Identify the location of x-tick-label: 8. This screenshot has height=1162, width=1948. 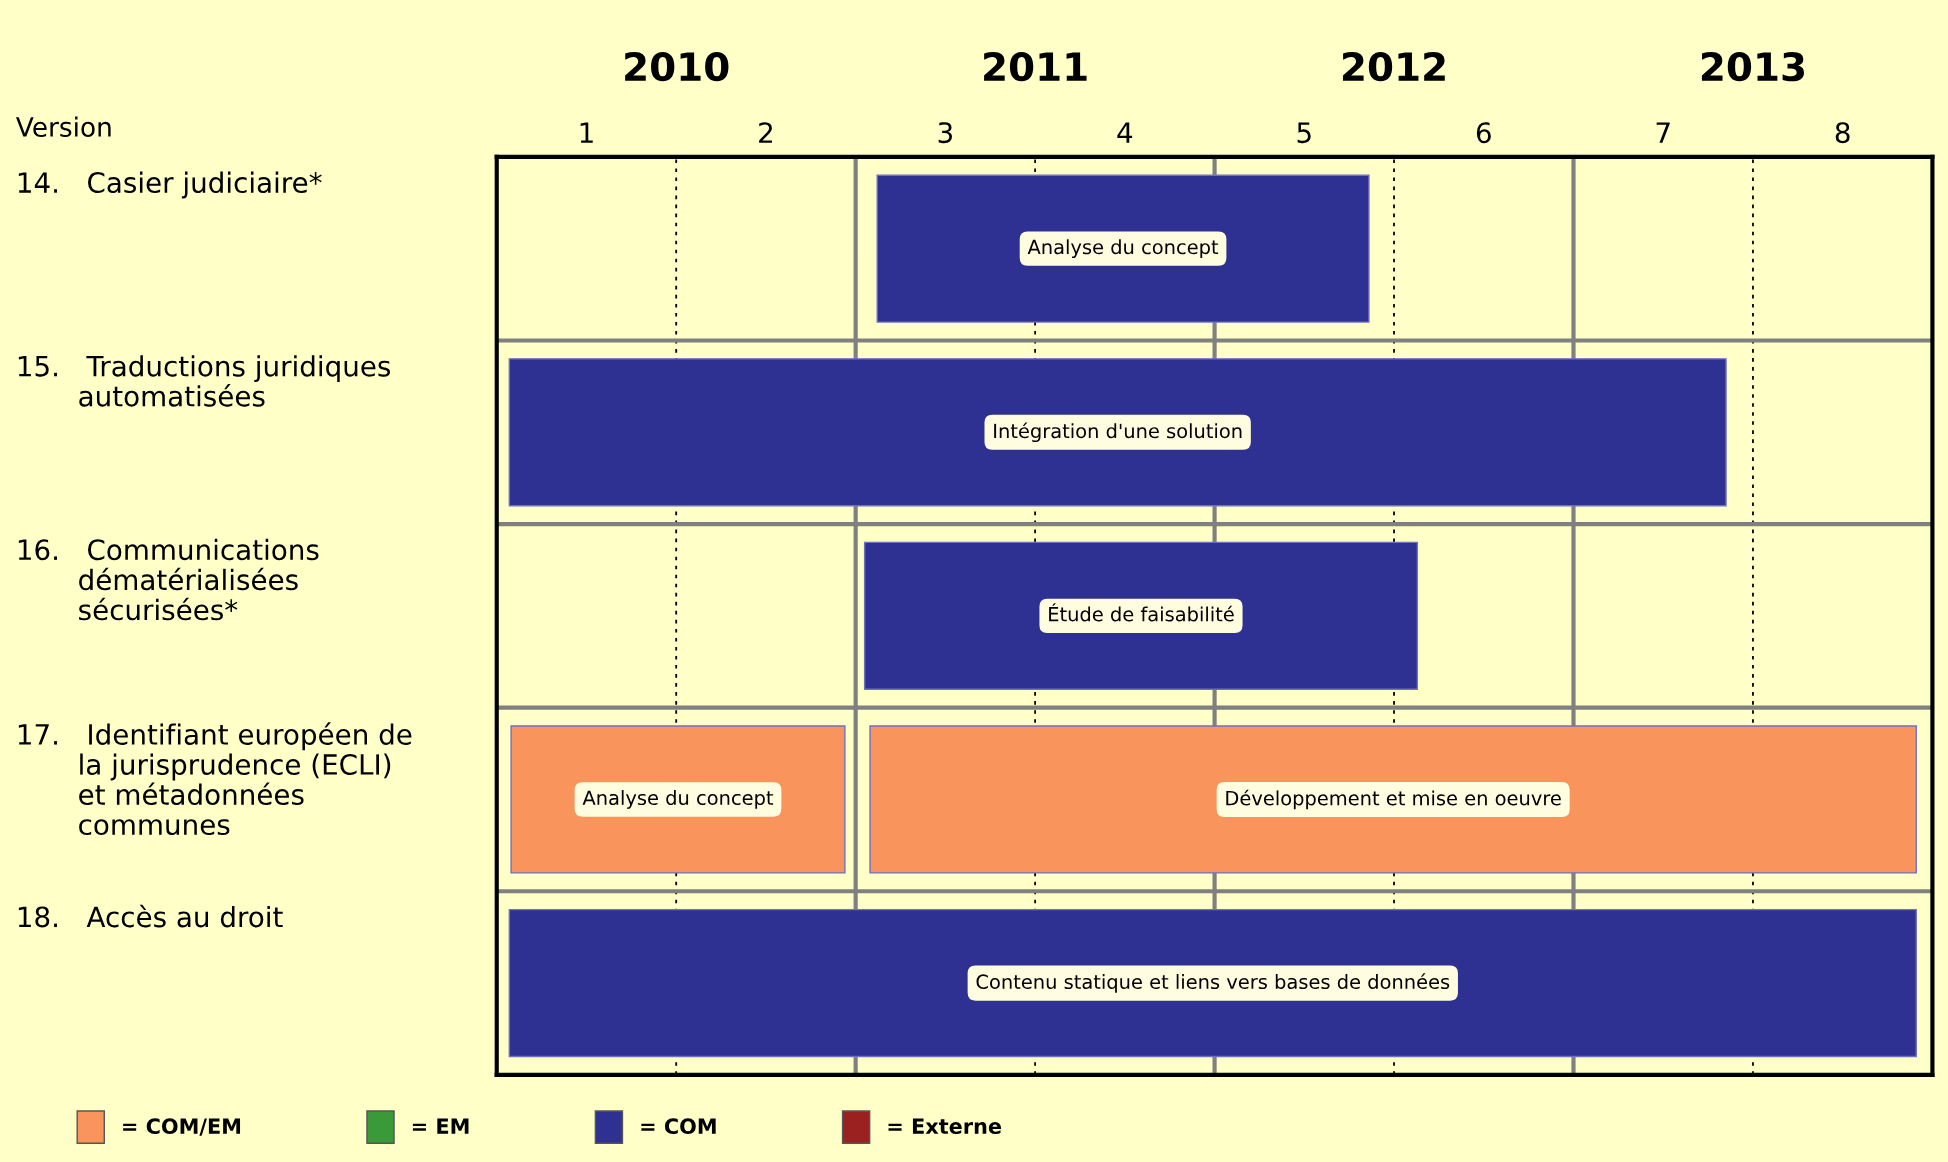
(1842, 133).